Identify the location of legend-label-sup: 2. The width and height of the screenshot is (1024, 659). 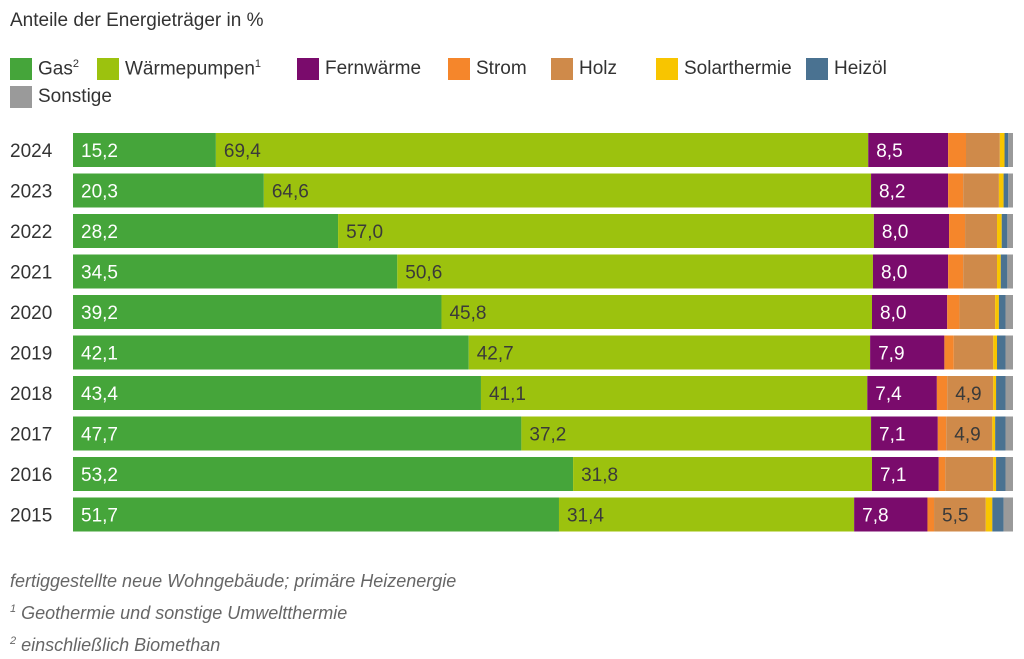
(75, 64).